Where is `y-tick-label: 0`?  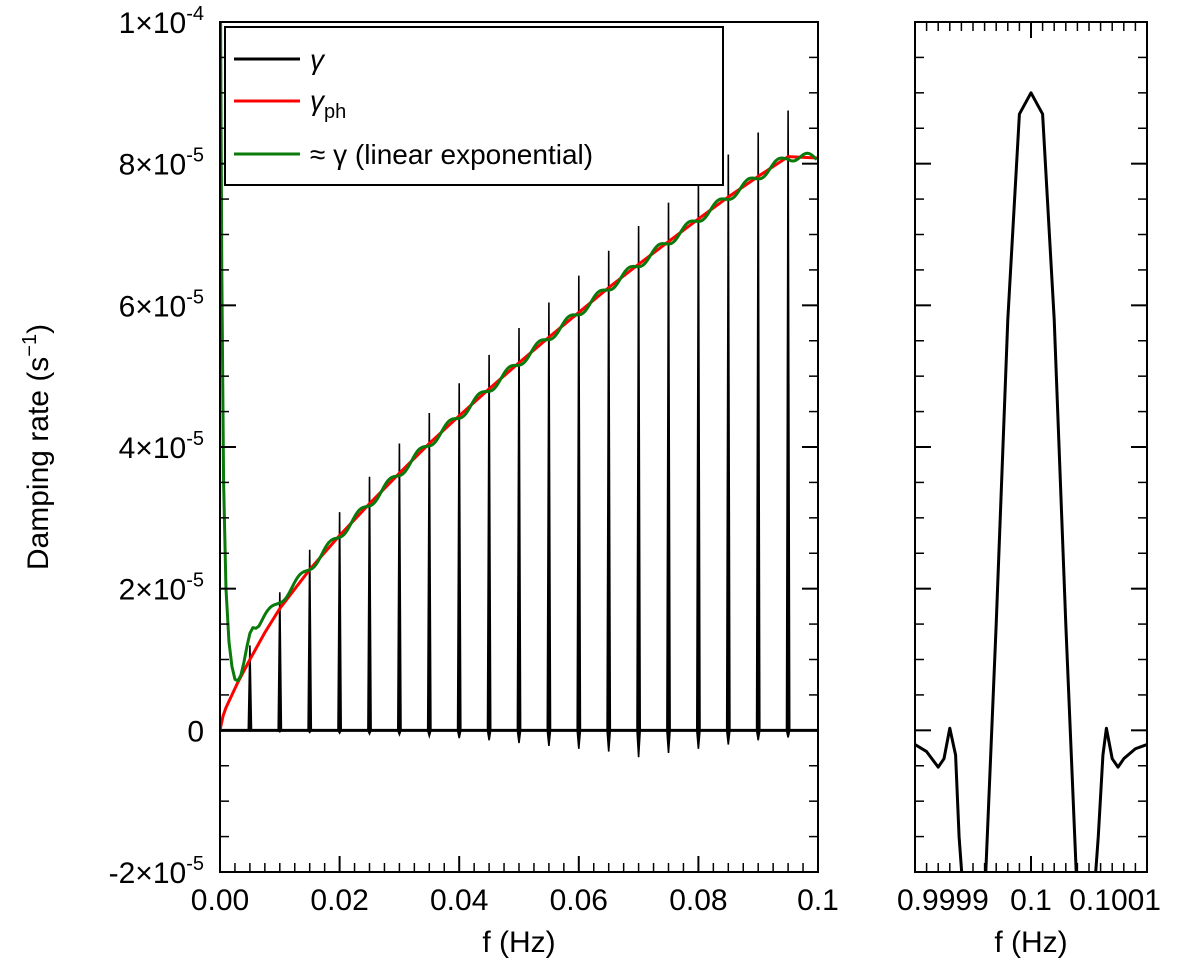 y-tick-label: 0 is located at coordinates (195, 731).